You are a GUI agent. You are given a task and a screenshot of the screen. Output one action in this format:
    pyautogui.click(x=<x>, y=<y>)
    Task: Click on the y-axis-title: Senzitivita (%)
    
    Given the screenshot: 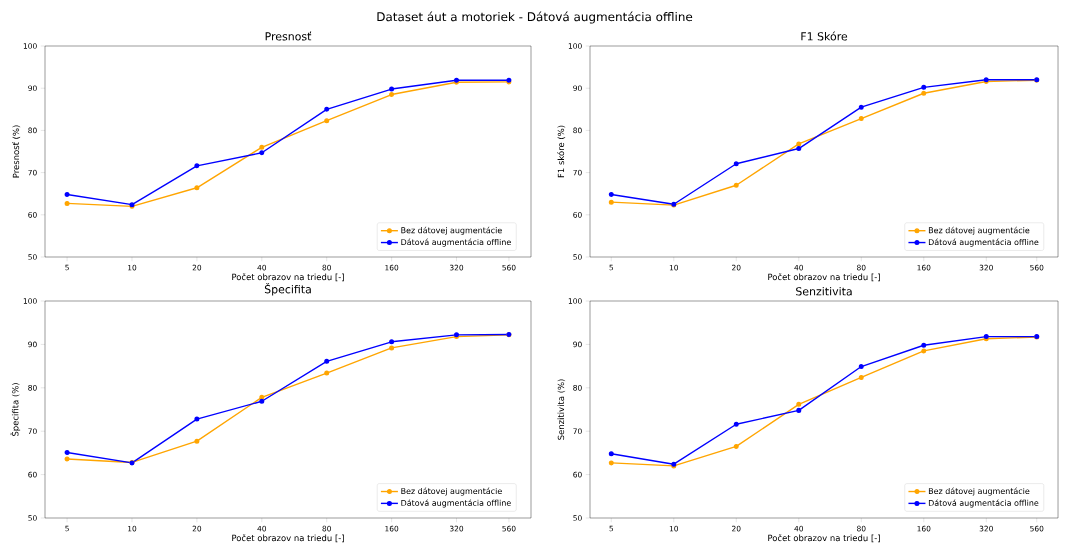 What is the action you would take?
    pyautogui.click(x=561, y=409)
    